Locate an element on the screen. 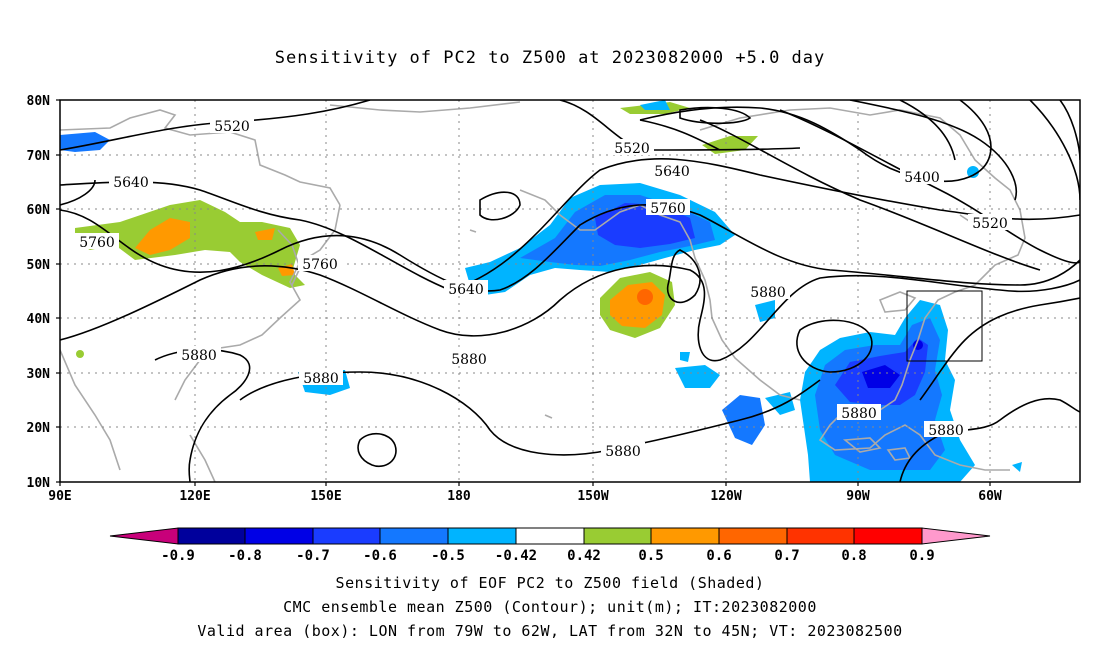 The height and width of the screenshot is (650, 1100). longitude-labels: 90E 120E 150E 180 150W 120W 90W 60W is located at coordinates (525, 496).